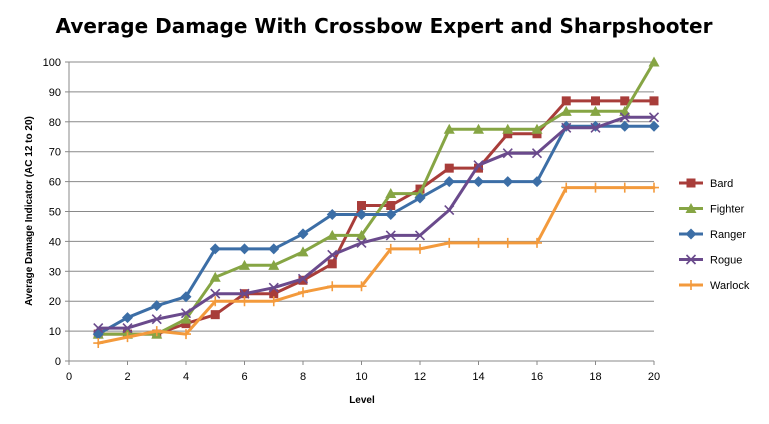  I want to click on legend-label: Warlock, so click(730, 286).